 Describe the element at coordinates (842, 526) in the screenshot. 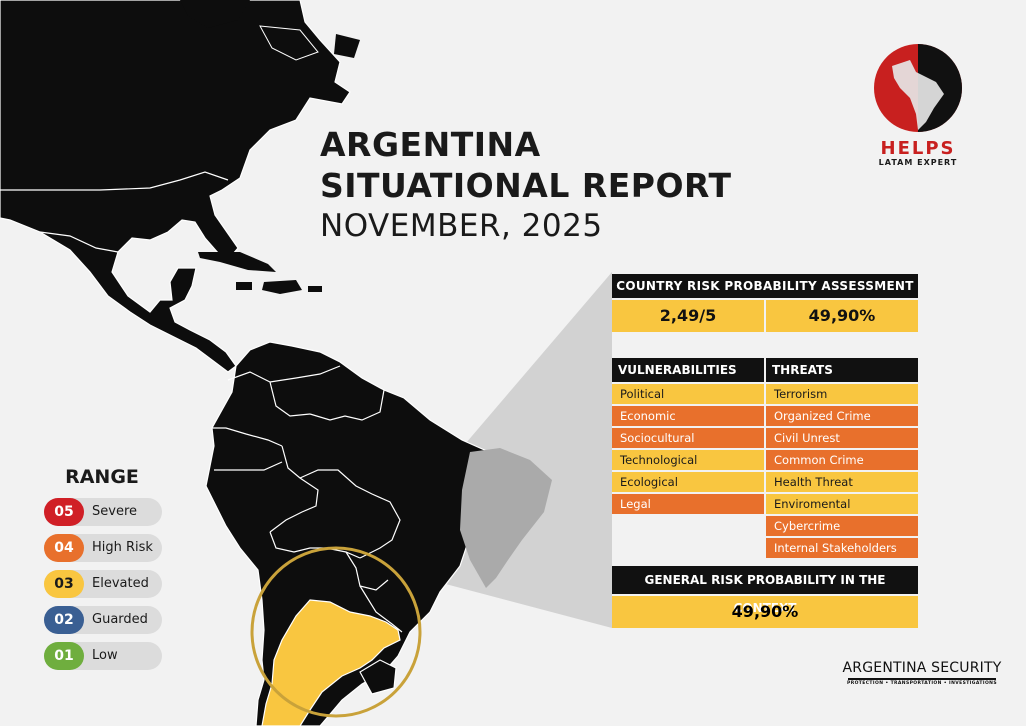

I see `threat-item: Cybercrime` at that location.